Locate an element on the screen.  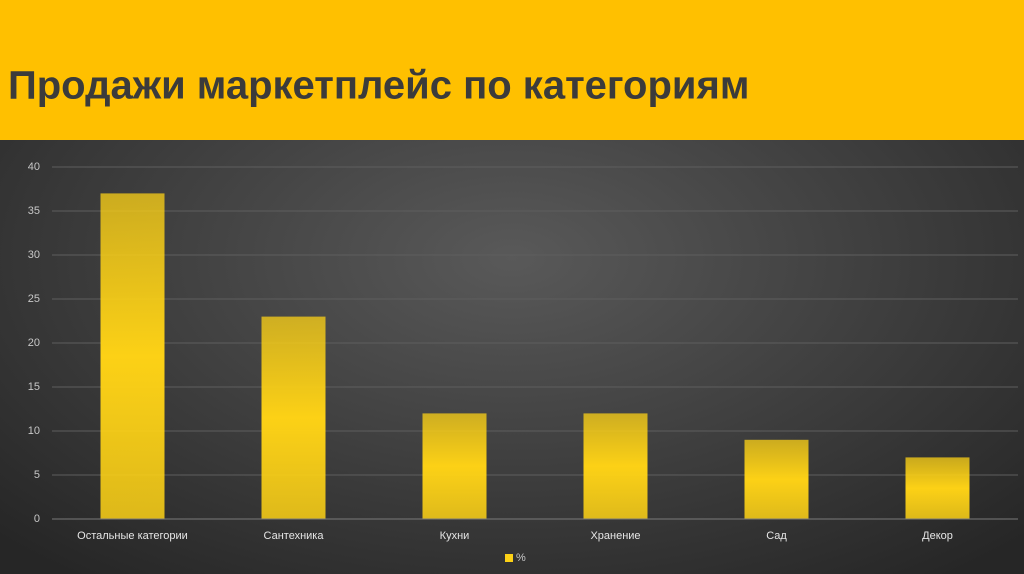
y-tick-label: 5 is located at coordinates (37, 475).